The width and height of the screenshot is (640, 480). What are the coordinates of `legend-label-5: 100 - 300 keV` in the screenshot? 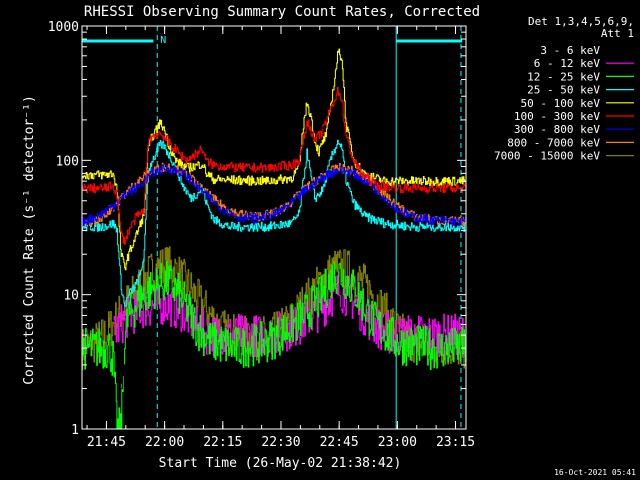 It's located at (557, 116).